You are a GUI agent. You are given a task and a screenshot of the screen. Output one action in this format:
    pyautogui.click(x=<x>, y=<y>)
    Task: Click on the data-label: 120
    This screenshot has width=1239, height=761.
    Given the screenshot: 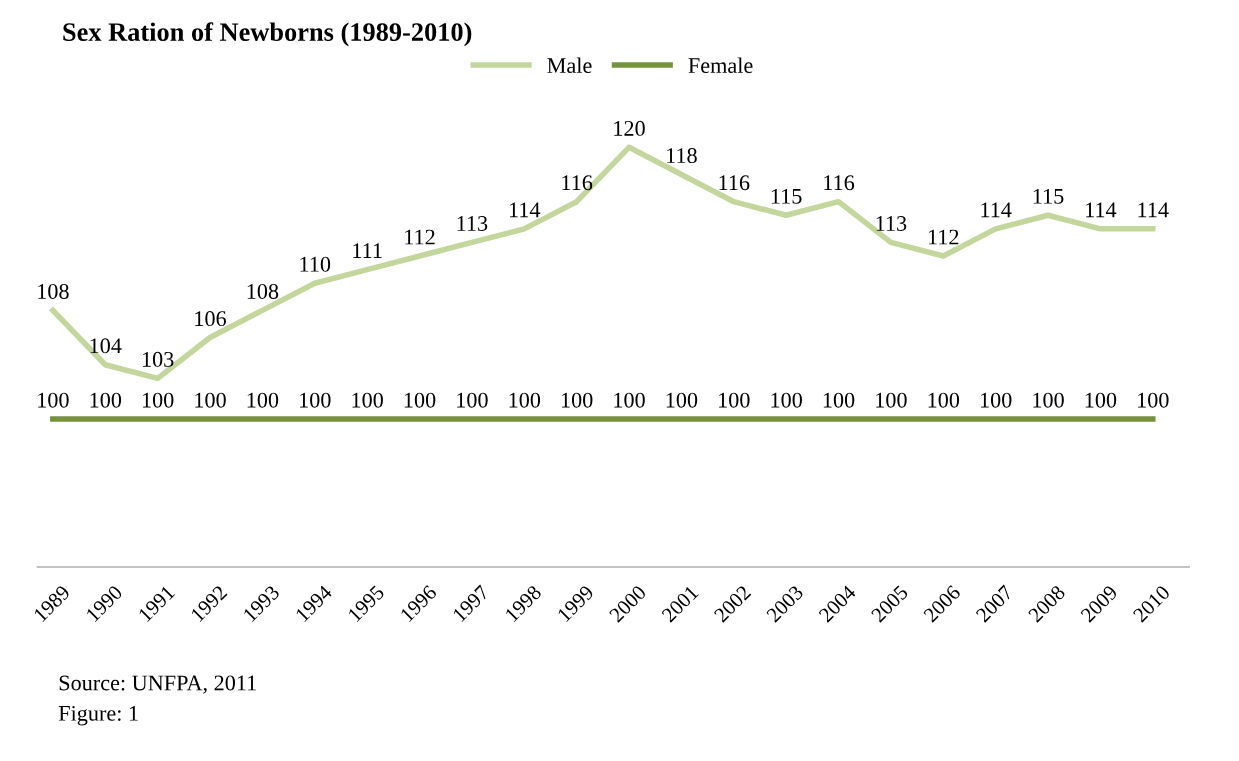 What is the action you would take?
    pyautogui.click(x=629, y=128)
    